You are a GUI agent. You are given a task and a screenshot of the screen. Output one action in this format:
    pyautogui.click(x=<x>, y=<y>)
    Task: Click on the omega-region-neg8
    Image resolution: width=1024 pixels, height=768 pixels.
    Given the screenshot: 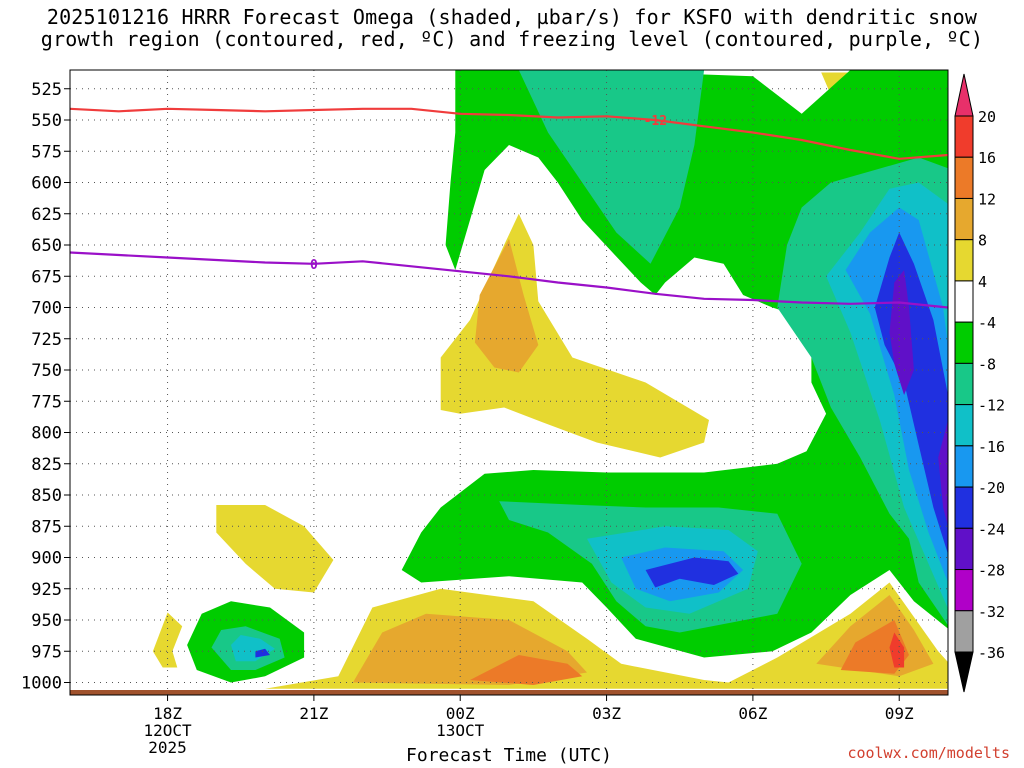 What is the action you would take?
    pyautogui.click(x=611, y=167)
    